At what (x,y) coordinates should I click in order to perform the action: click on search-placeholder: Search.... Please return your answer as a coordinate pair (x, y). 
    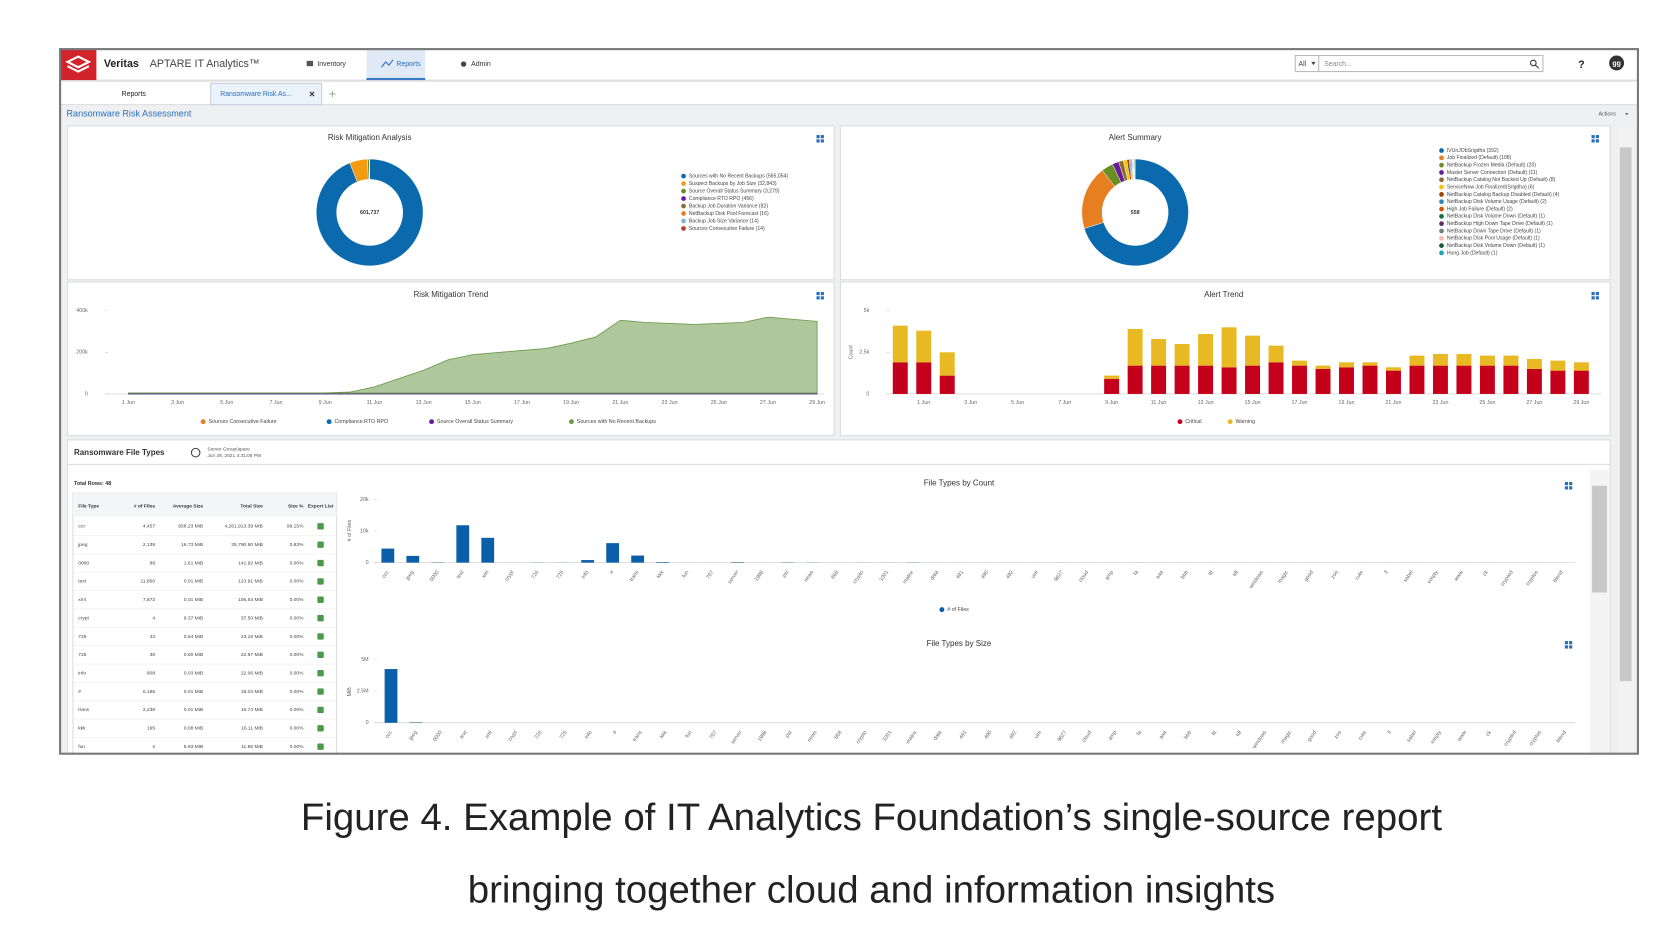
    Looking at the image, I should click on (1338, 64).